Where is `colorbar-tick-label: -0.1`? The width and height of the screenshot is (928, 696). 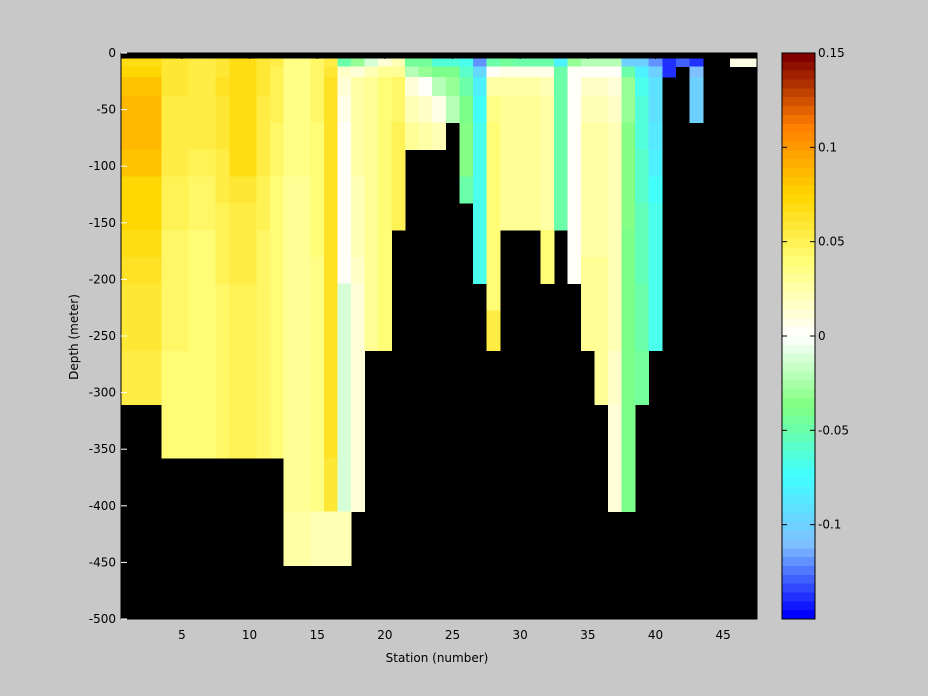 colorbar-tick-label: -0.1 is located at coordinates (829, 525).